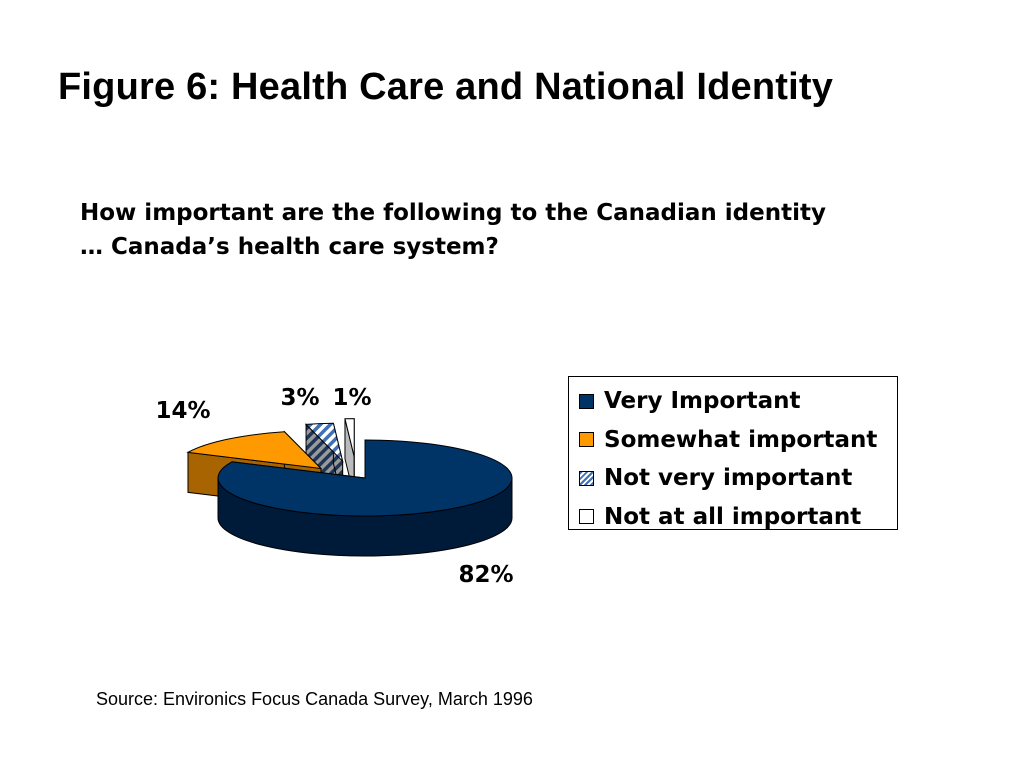 This screenshot has width=1024, height=768. I want to click on pie-slice-very-important, so click(365, 498).